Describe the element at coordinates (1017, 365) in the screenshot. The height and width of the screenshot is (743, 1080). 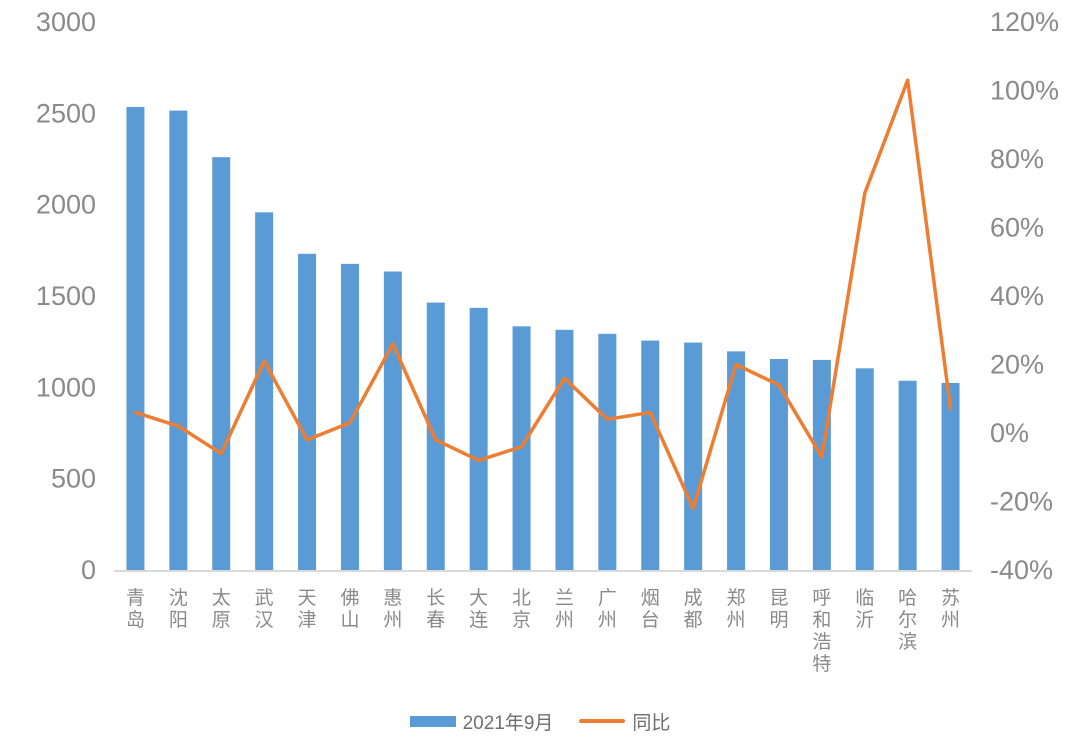
I see `right-axis-tick-label: 20%` at that location.